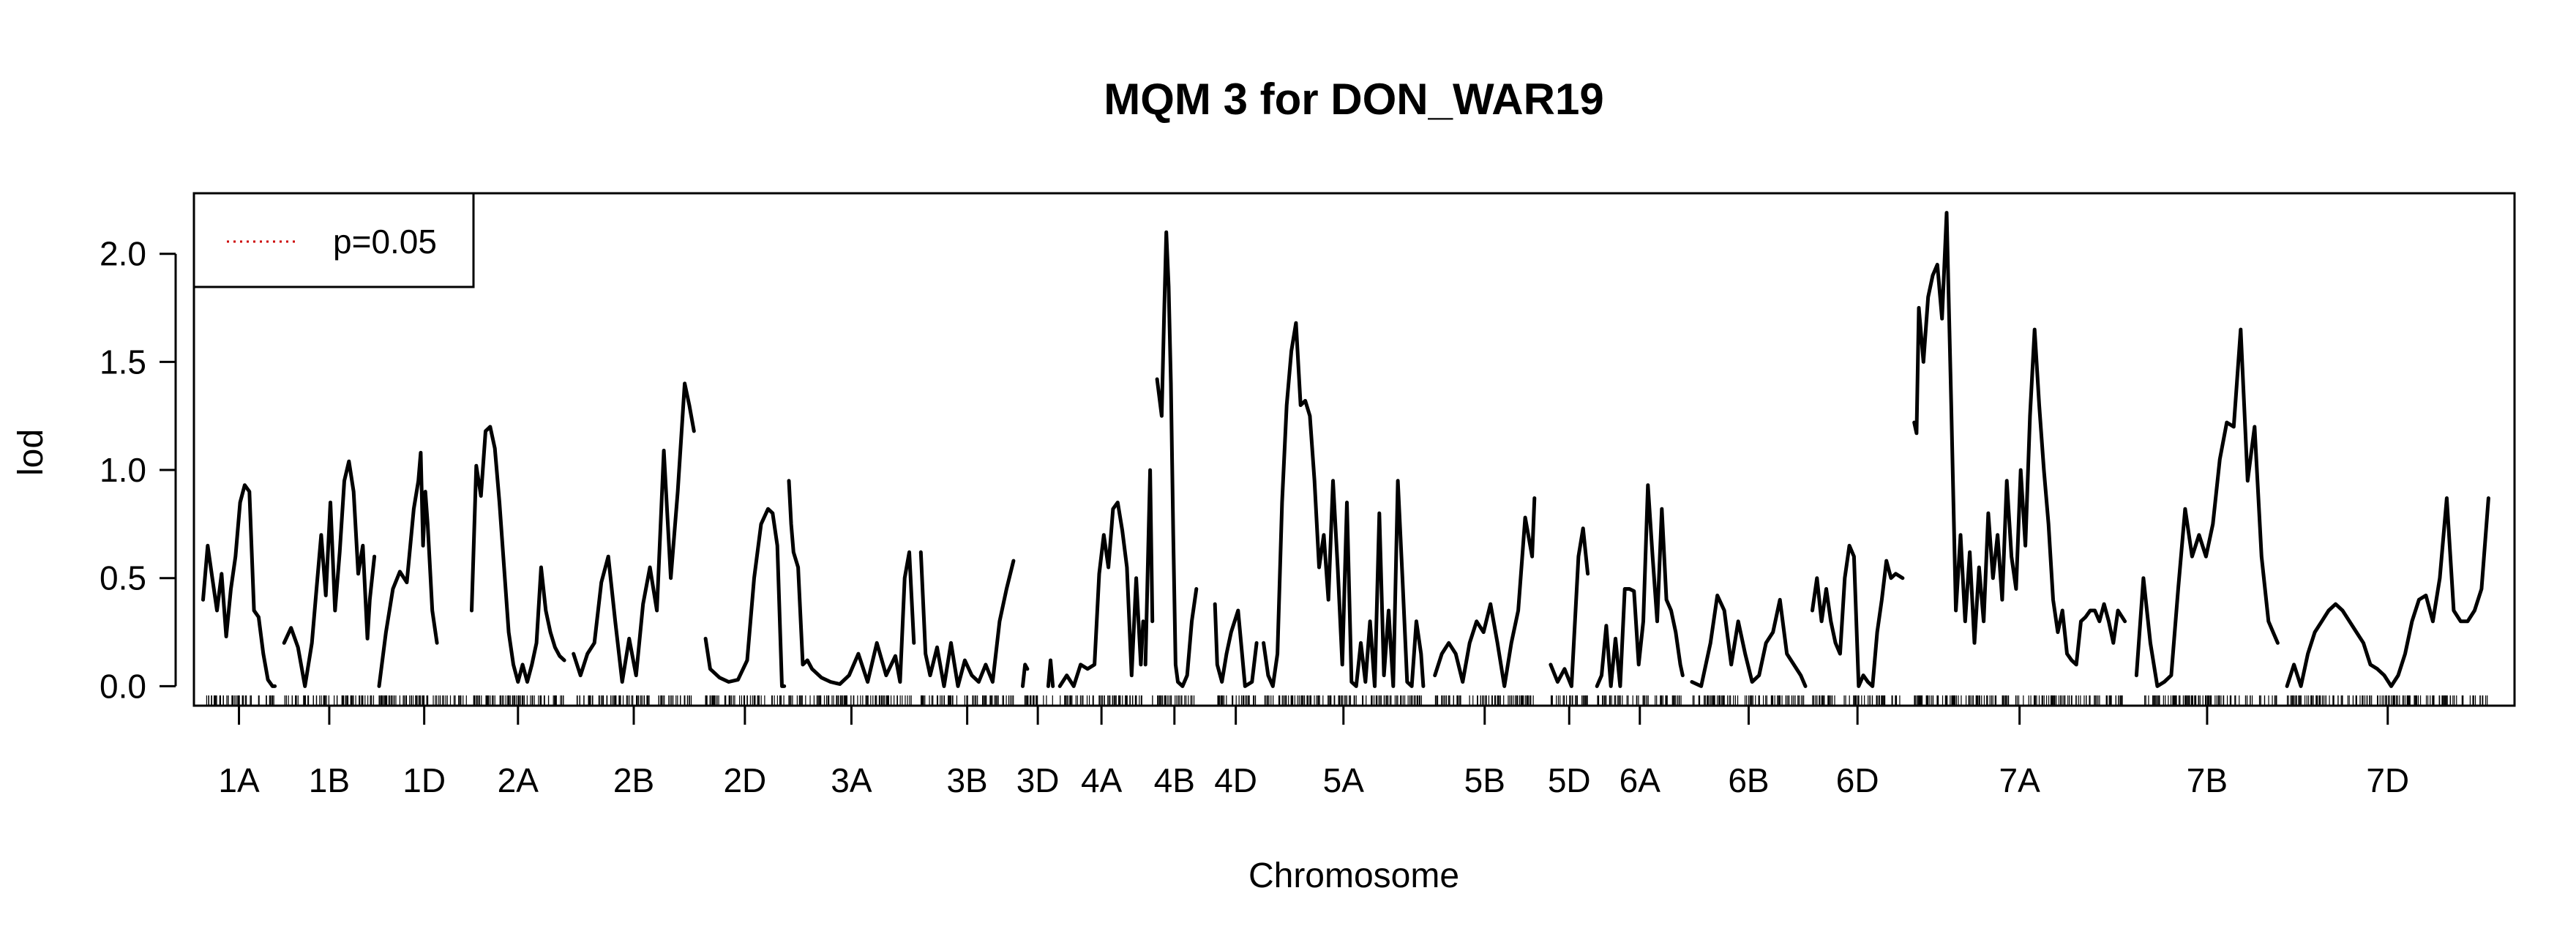 The image size is (2576, 937). What do you see at coordinates (385, 242) in the screenshot?
I see `legend-label: p=0.05` at bounding box center [385, 242].